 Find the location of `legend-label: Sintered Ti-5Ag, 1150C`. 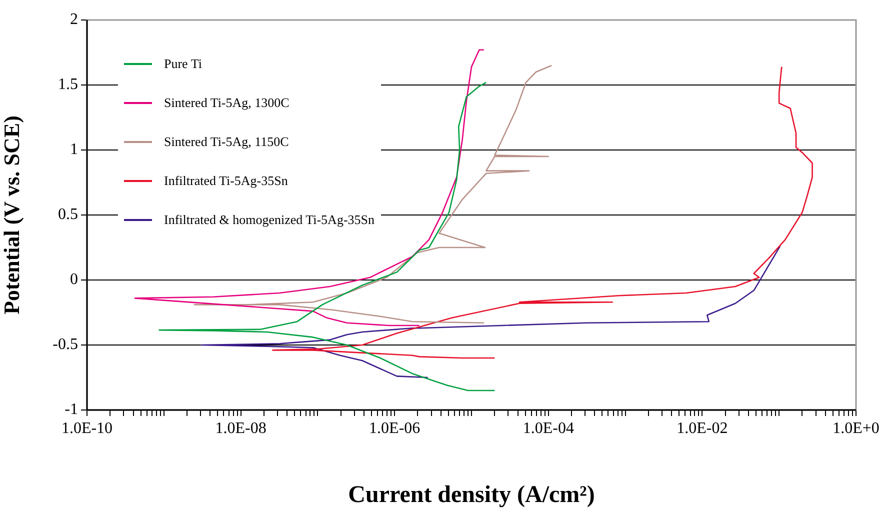

legend-label: Sintered Ti-5Ag, 1150C is located at coordinates (226, 142).